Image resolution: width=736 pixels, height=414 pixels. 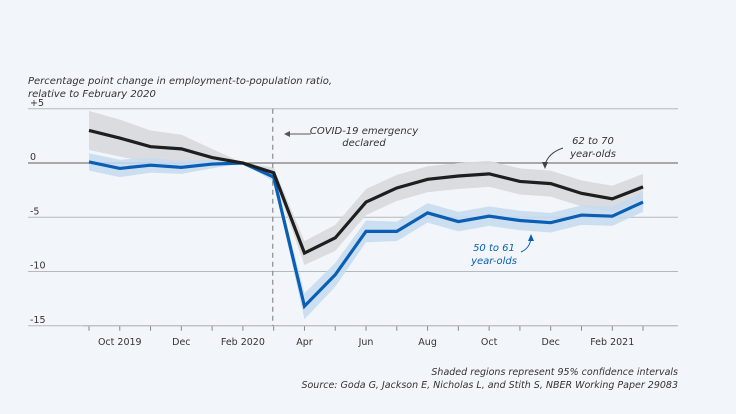 I want to click on series-label-62-70-line-2: year-olds, so click(x=592, y=154).